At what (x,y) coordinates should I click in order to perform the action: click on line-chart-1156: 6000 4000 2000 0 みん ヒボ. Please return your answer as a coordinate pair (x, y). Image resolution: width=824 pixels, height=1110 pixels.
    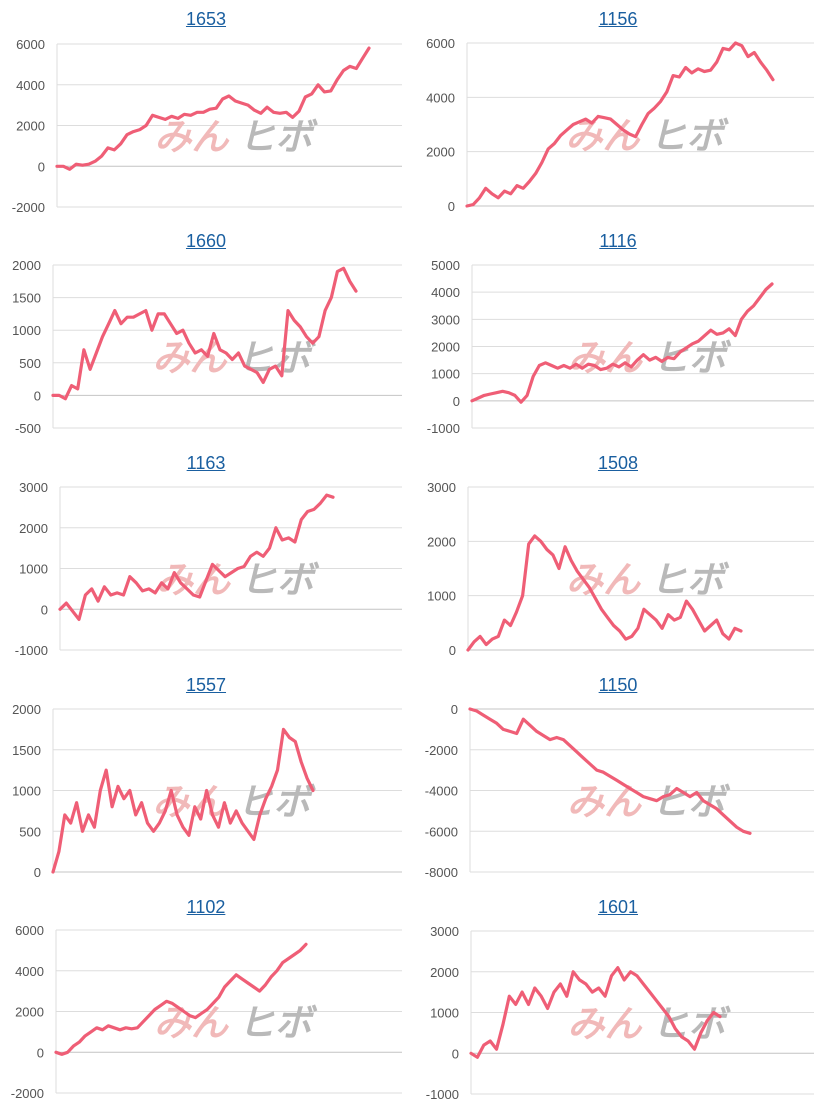
    Looking at the image, I should click on (620, 125).